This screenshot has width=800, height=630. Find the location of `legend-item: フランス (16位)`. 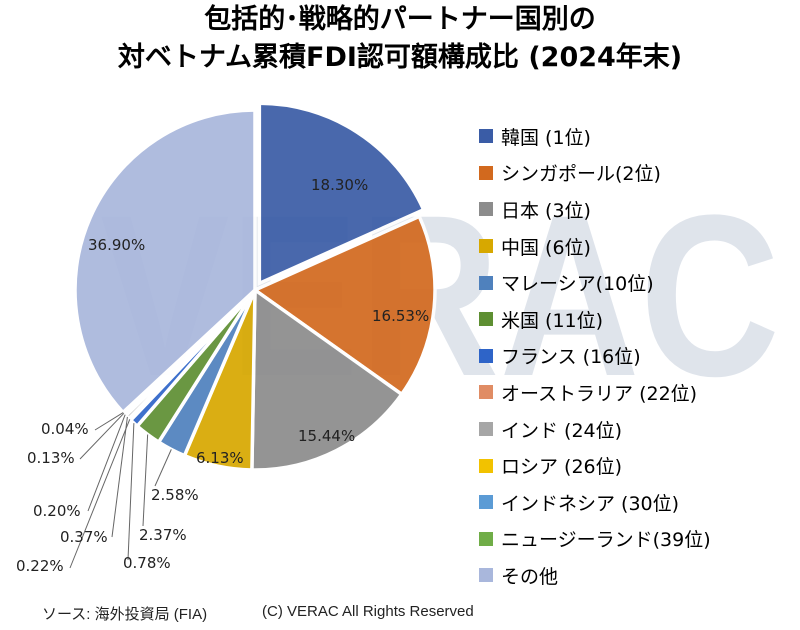

legend-item: フランス (16位) is located at coordinates (595, 356).